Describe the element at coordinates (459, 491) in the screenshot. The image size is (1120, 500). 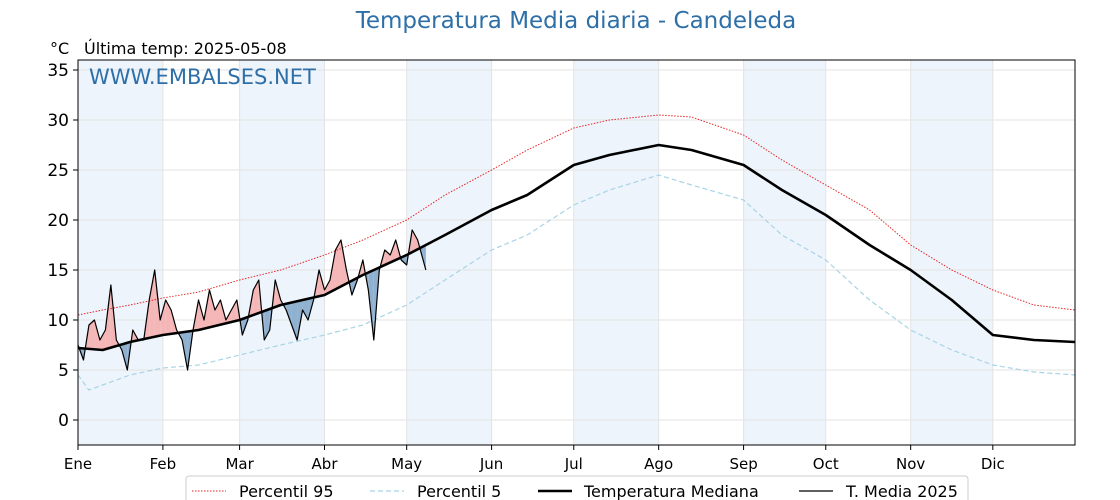
I see `legend-label: Percentil 5` at that location.